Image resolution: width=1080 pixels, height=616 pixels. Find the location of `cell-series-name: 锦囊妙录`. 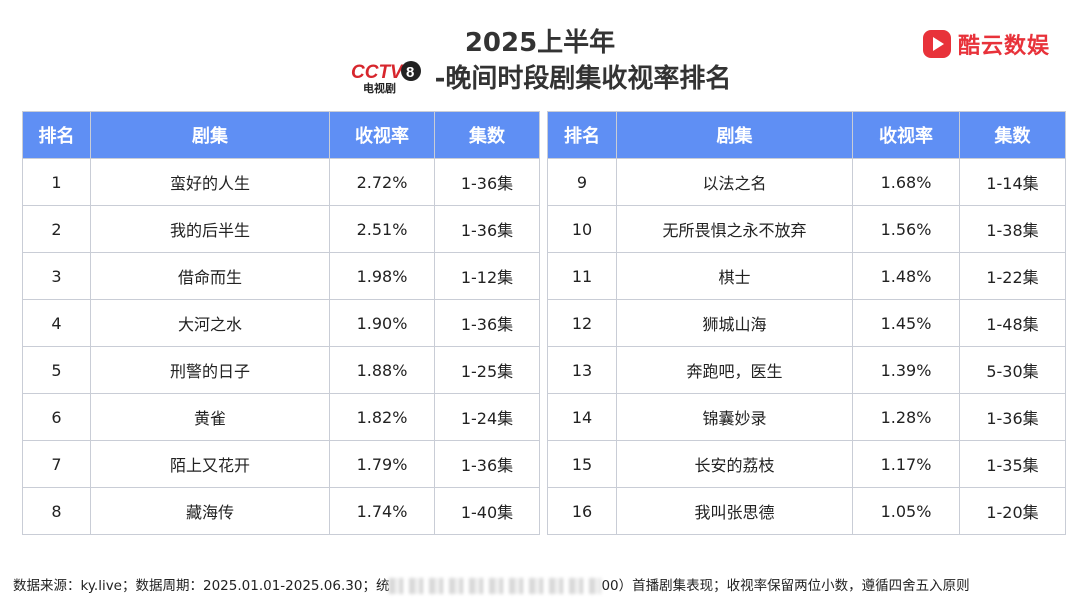

cell-series-name: 锦囊妙录 is located at coordinates (734, 417).